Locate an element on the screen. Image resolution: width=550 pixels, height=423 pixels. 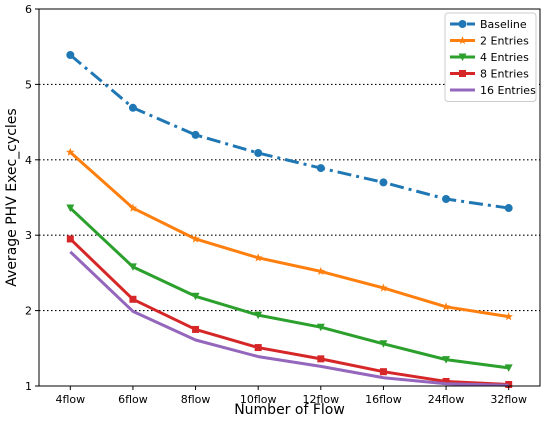
x-tick-label: 4flow is located at coordinates (70, 399).